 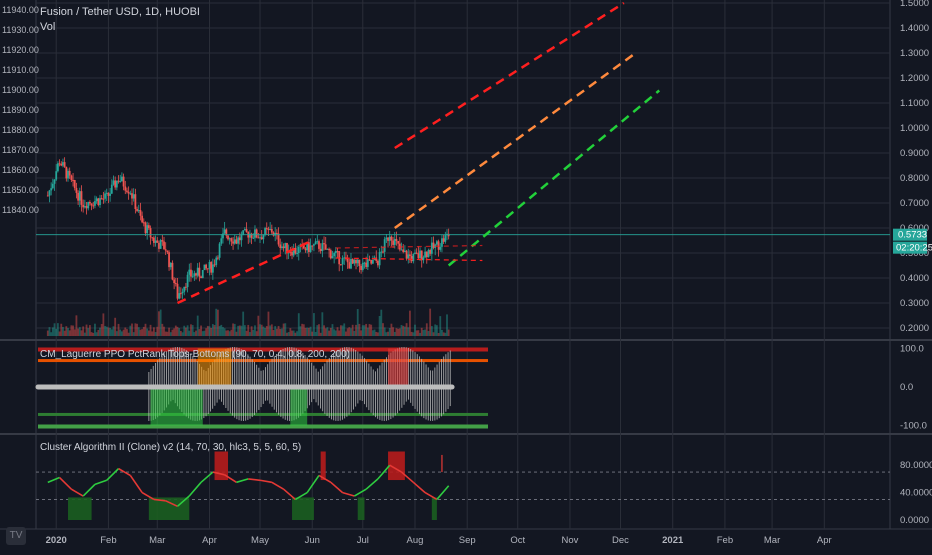 I want to click on trend-line-red, so click(x=244, y=272).